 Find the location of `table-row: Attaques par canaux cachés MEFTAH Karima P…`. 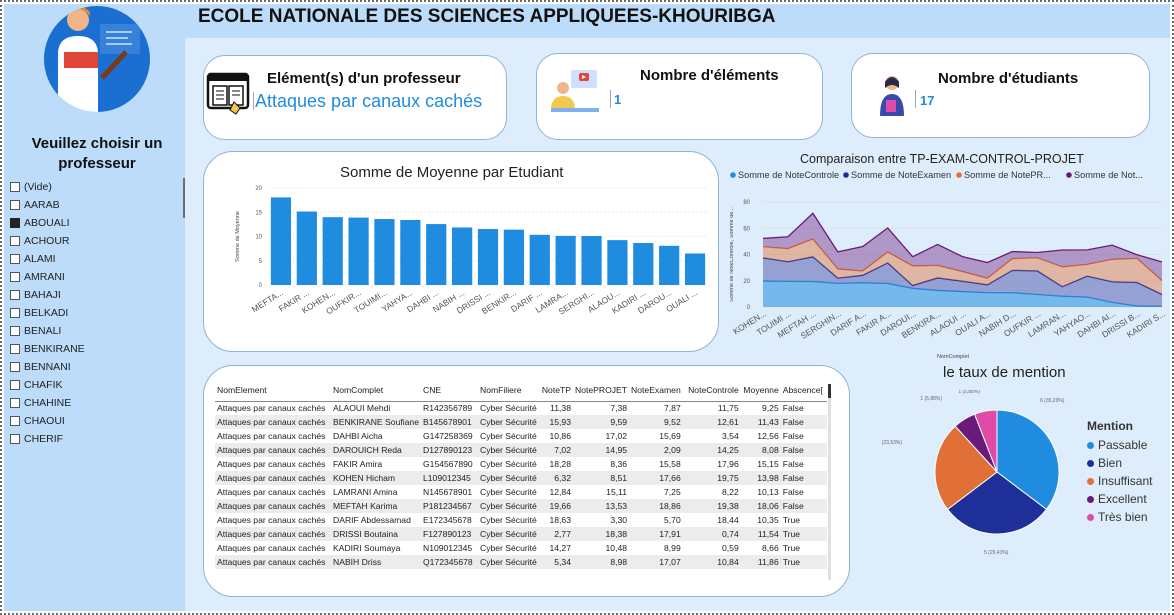

table-row: Attaques par canaux cachés MEFTAH Karima P… is located at coordinates (521, 506).